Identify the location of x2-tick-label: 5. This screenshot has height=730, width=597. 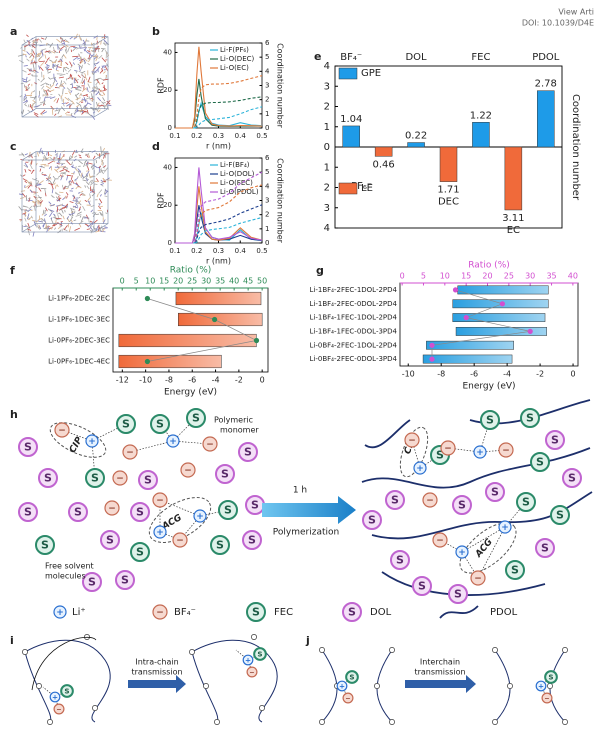
(136, 281).